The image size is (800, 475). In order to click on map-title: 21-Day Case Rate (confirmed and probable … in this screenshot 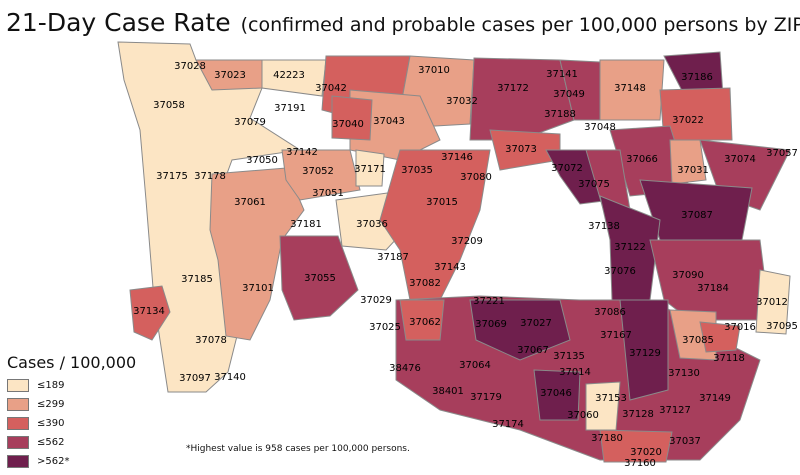, I will do `click(403, 22)`.